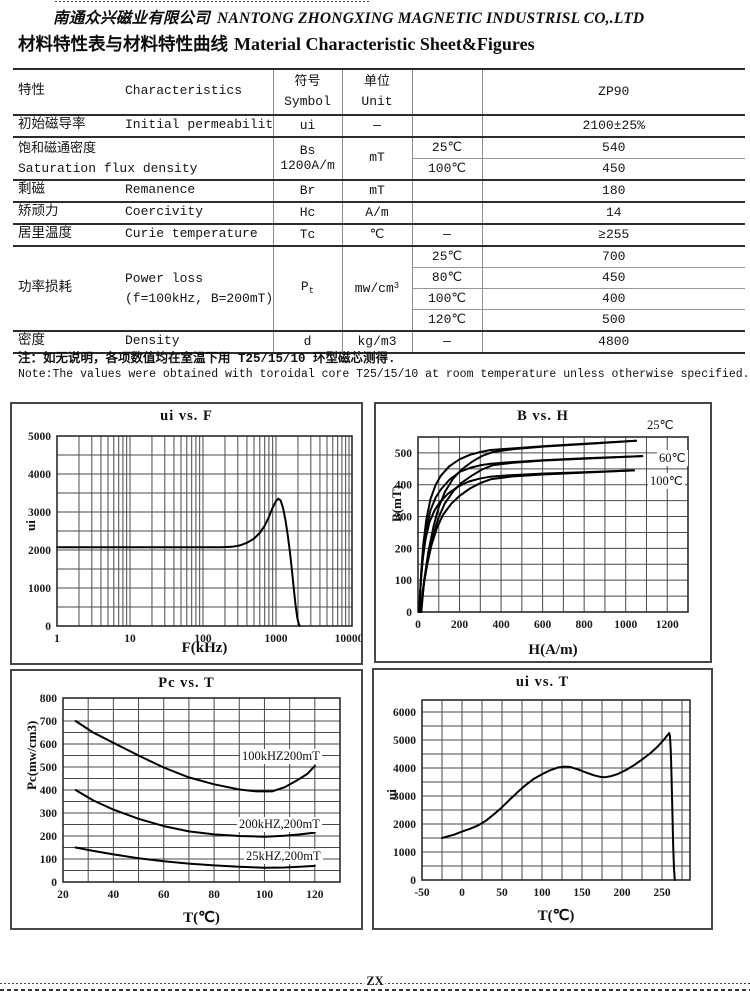  What do you see at coordinates (543, 625) in the screenshot?
I see `x-tick-label: 600` at bounding box center [543, 625].